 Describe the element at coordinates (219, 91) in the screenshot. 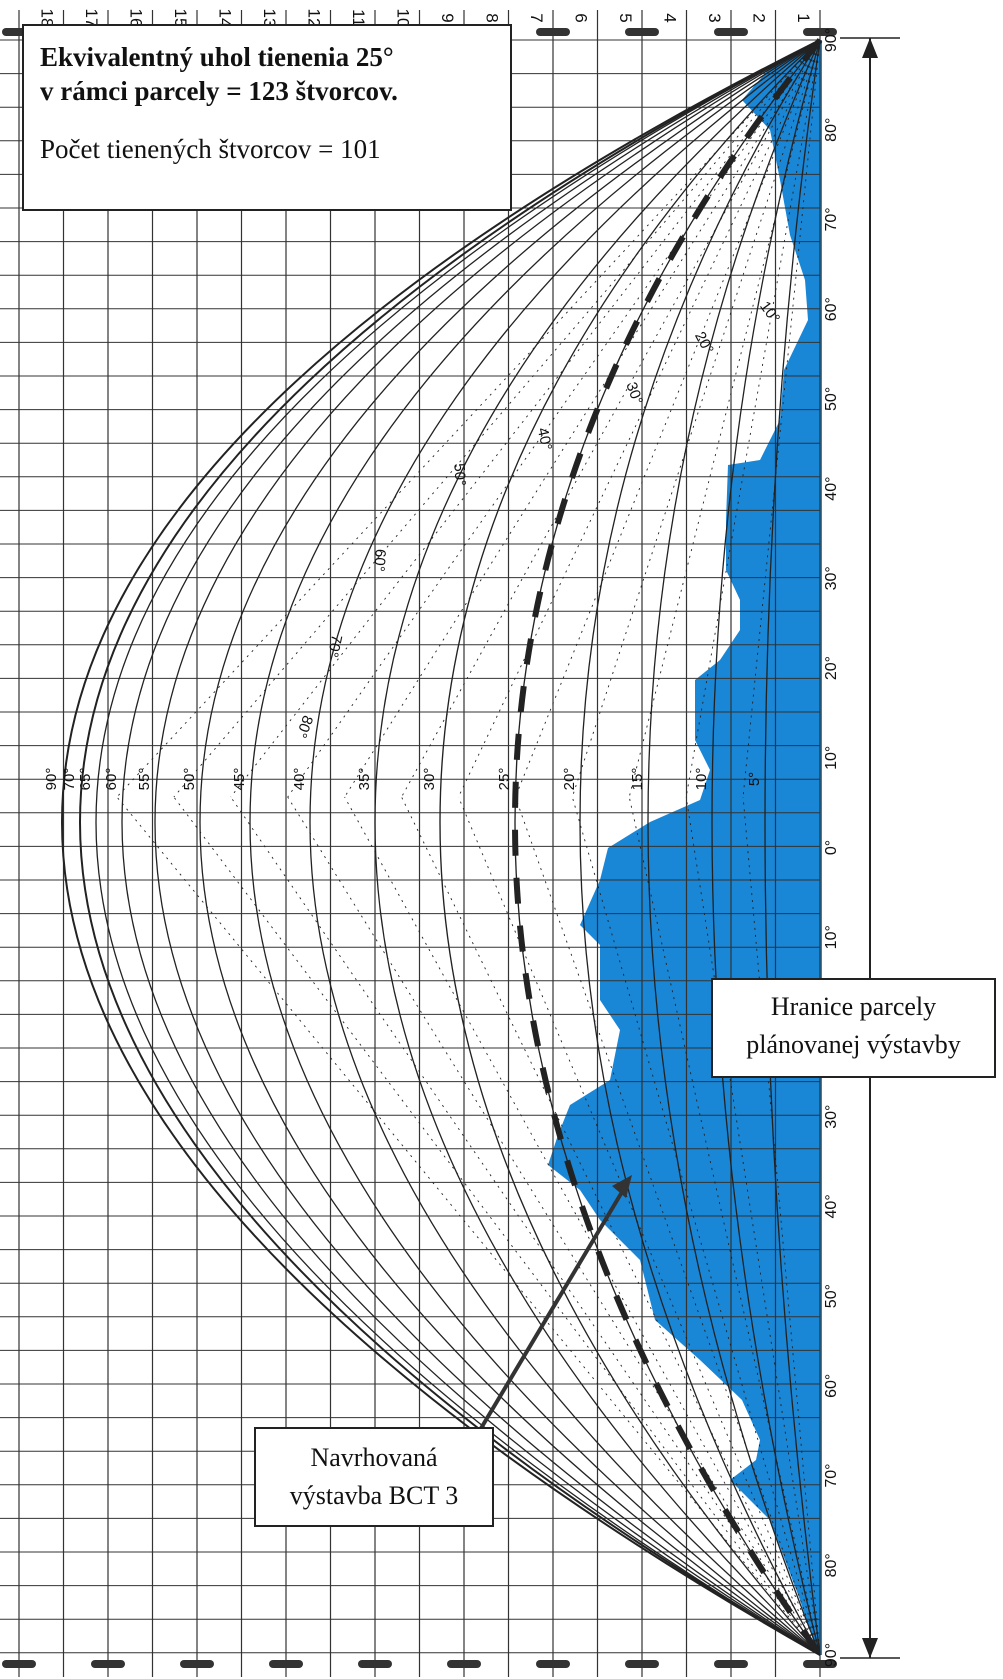

I see `info-line-2: v rámci parcely = 123 štvorcov.` at that location.